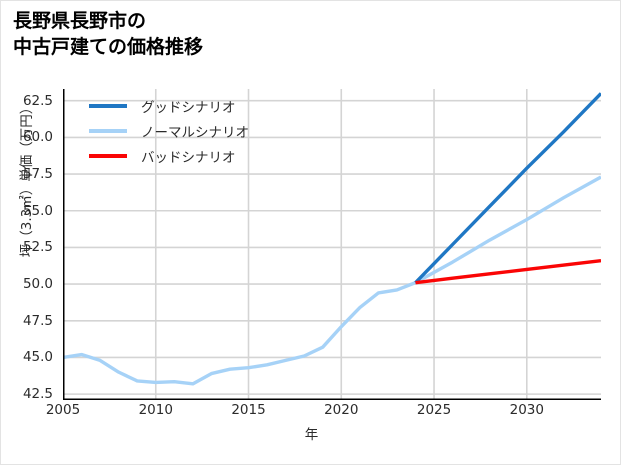 This screenshot has width=621, height=465. I want to click on y-axis-tick-label: 42.5, so click(37, 394).